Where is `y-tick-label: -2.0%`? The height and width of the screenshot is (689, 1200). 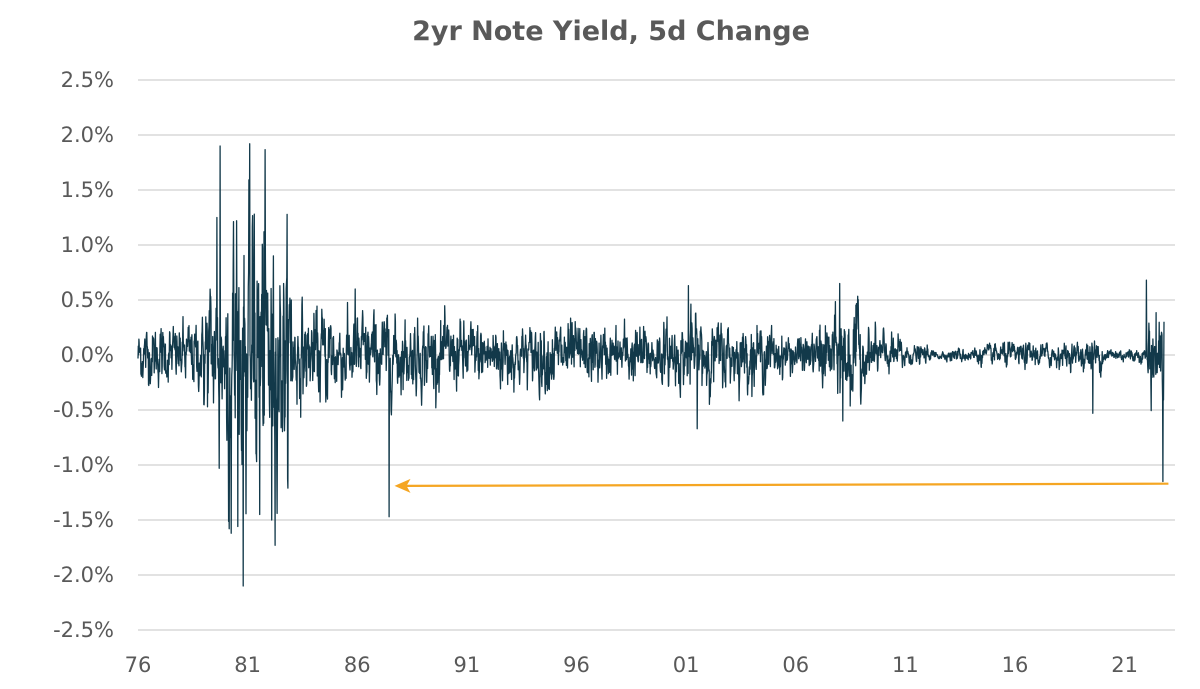 y-tick-label: -2.0% is located at coordinates (83, 575).